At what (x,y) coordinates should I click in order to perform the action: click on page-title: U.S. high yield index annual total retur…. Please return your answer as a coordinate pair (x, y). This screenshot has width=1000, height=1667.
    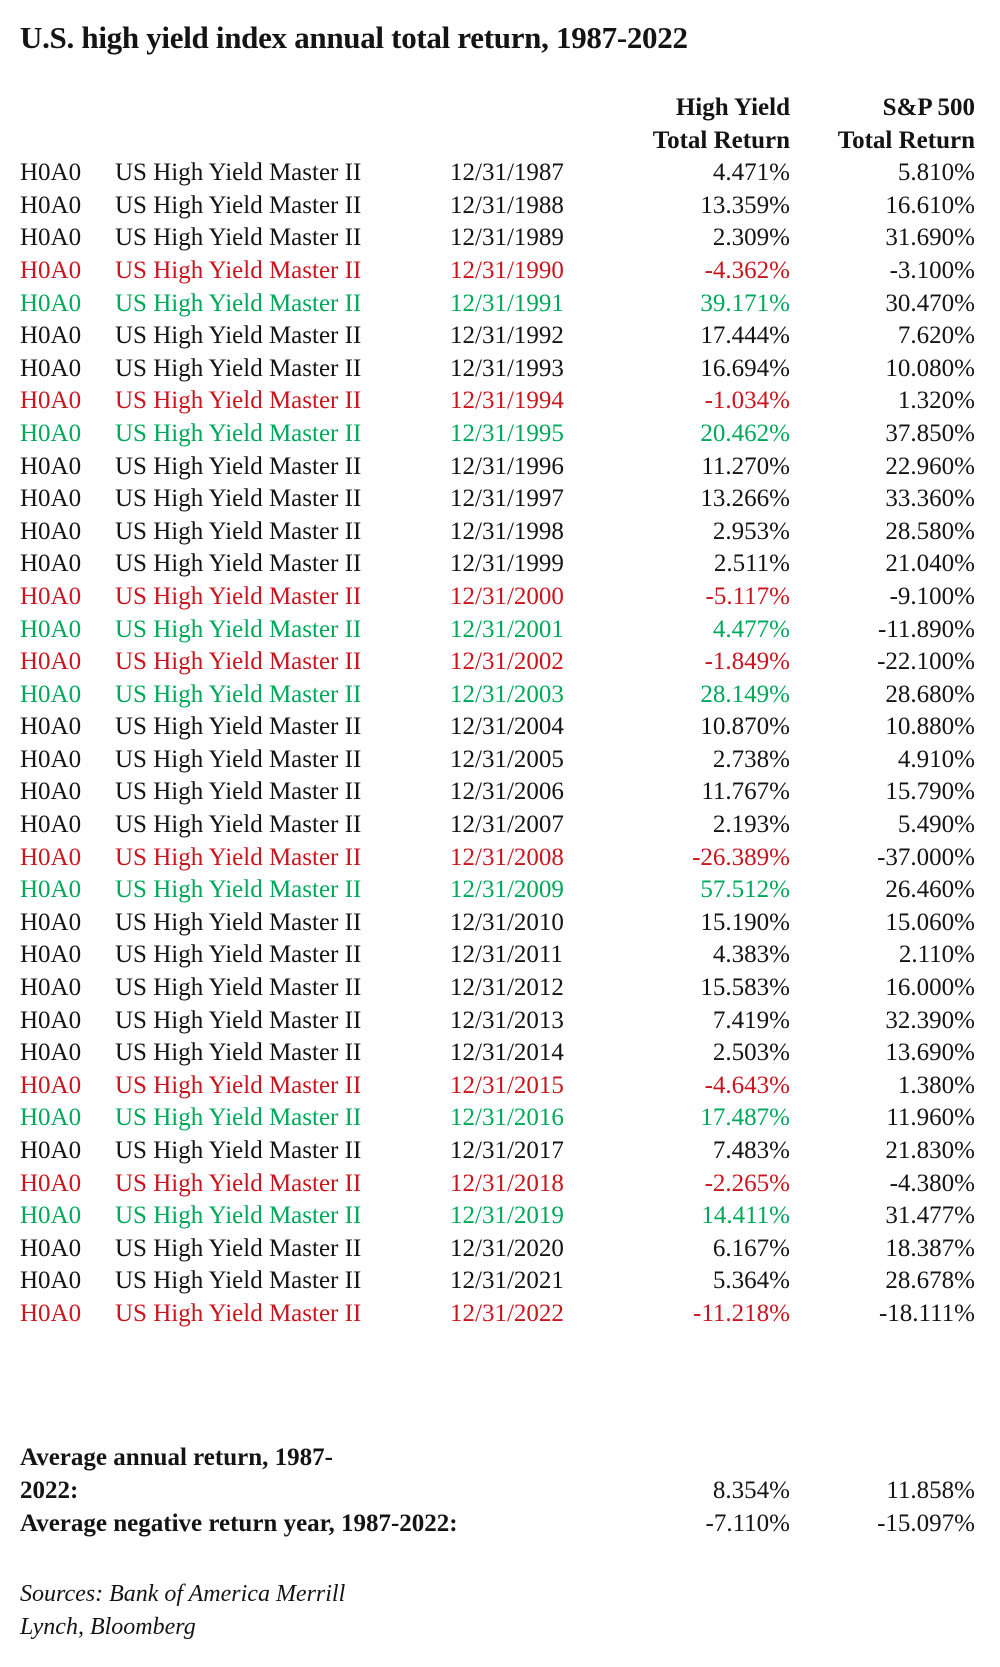
    Looking at the image, I should click on (354, 37).